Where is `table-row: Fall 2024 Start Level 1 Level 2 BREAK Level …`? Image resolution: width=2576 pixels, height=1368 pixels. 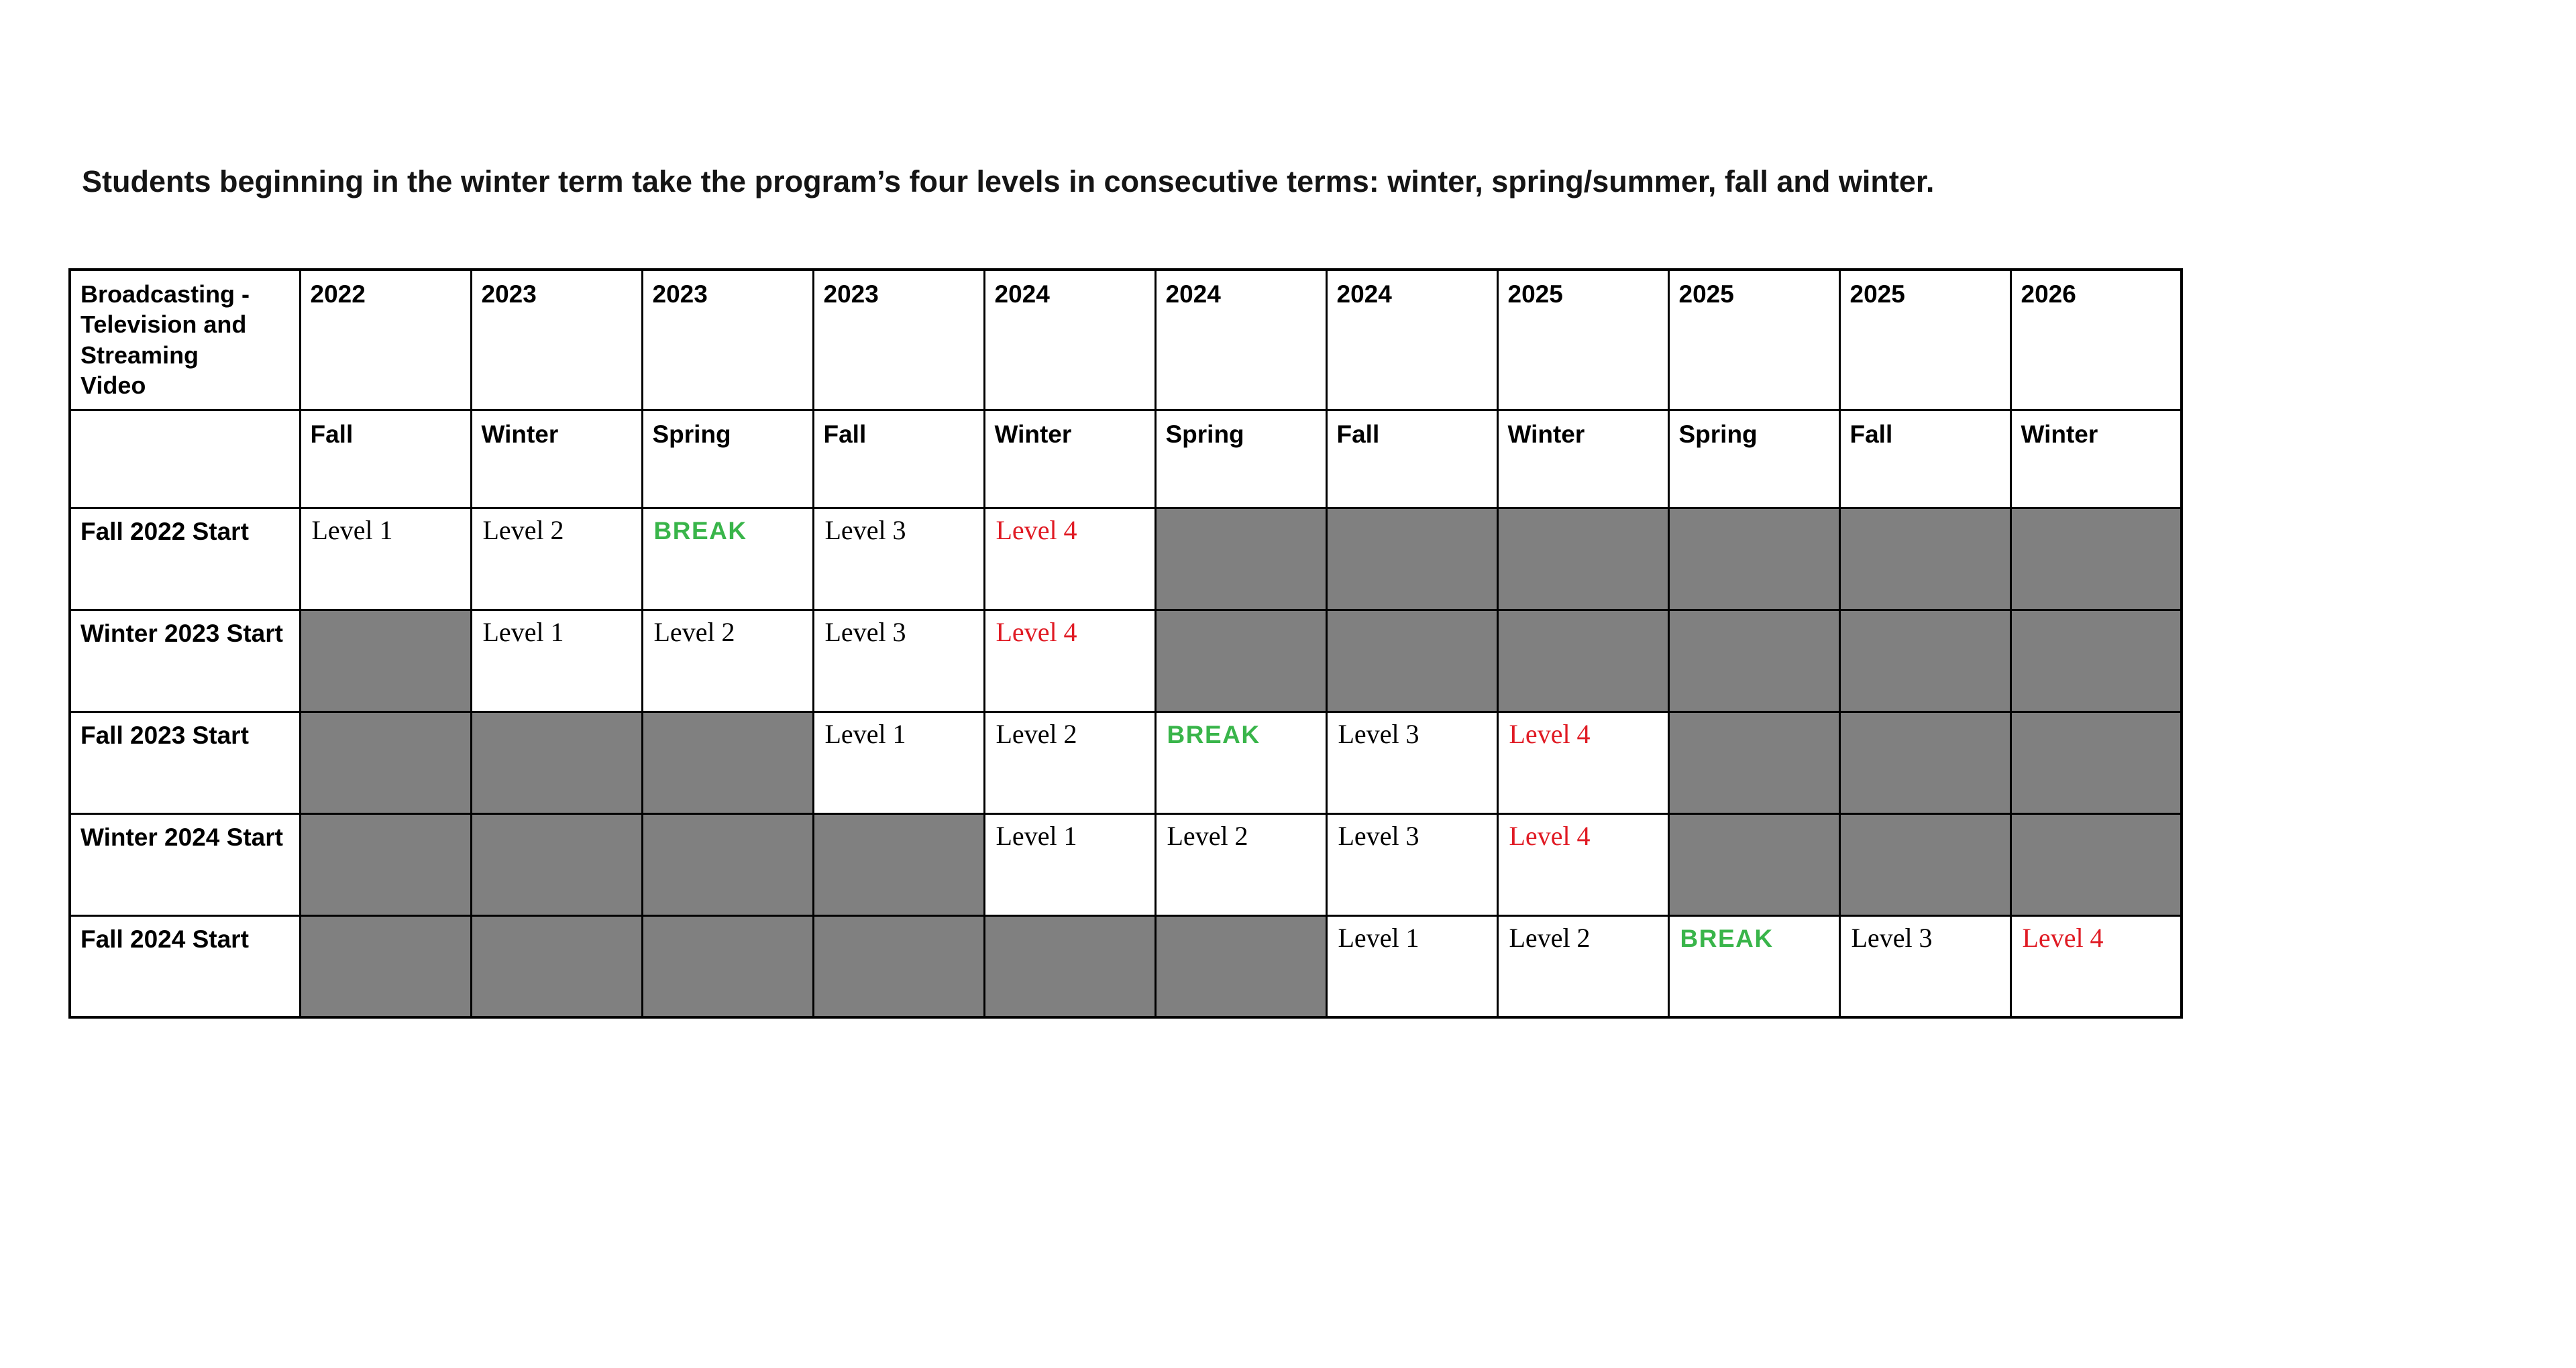
table-row: Fall 2024 Start Level 1 Level 2 BREAK Level … is located at coordinates (1125, 966).